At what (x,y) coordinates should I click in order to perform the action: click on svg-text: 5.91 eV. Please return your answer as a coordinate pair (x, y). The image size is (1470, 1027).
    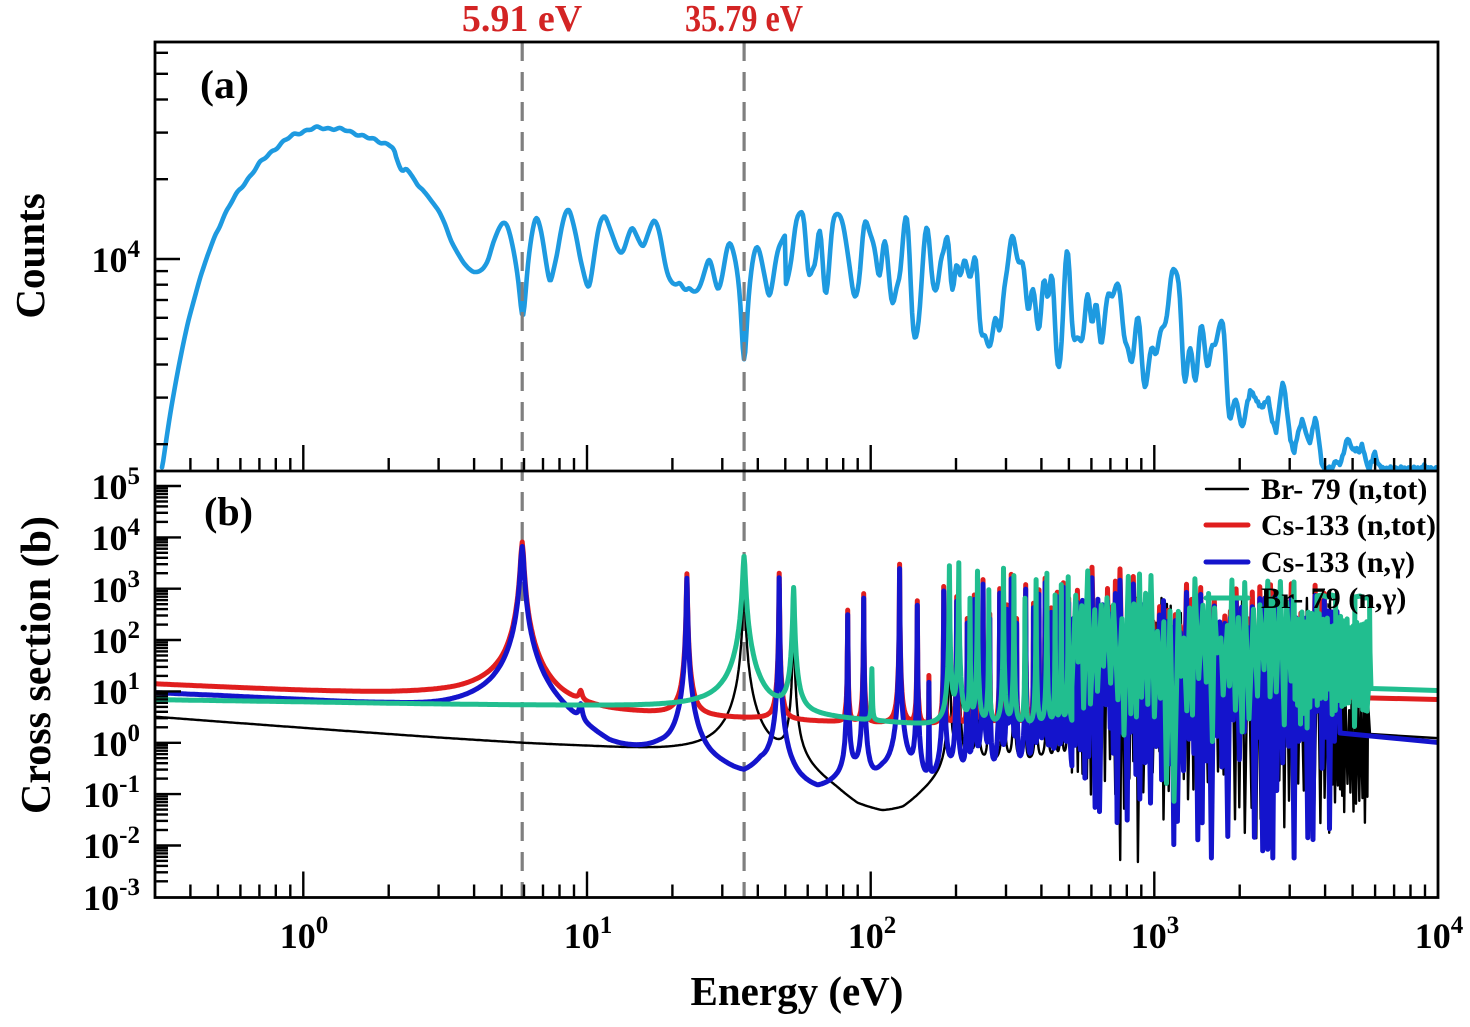
    Looking at the image, I should click on (522, 20).